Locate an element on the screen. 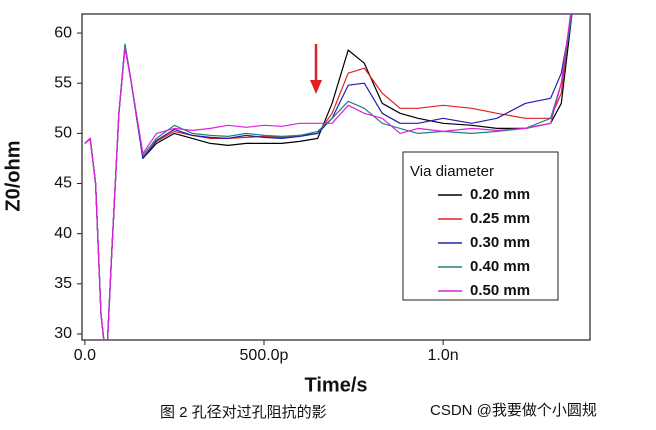 The width and height of the screenshot is (656, 430). watermark: CSDN @我要做个小圆规 is located at coordinates (513, 410).